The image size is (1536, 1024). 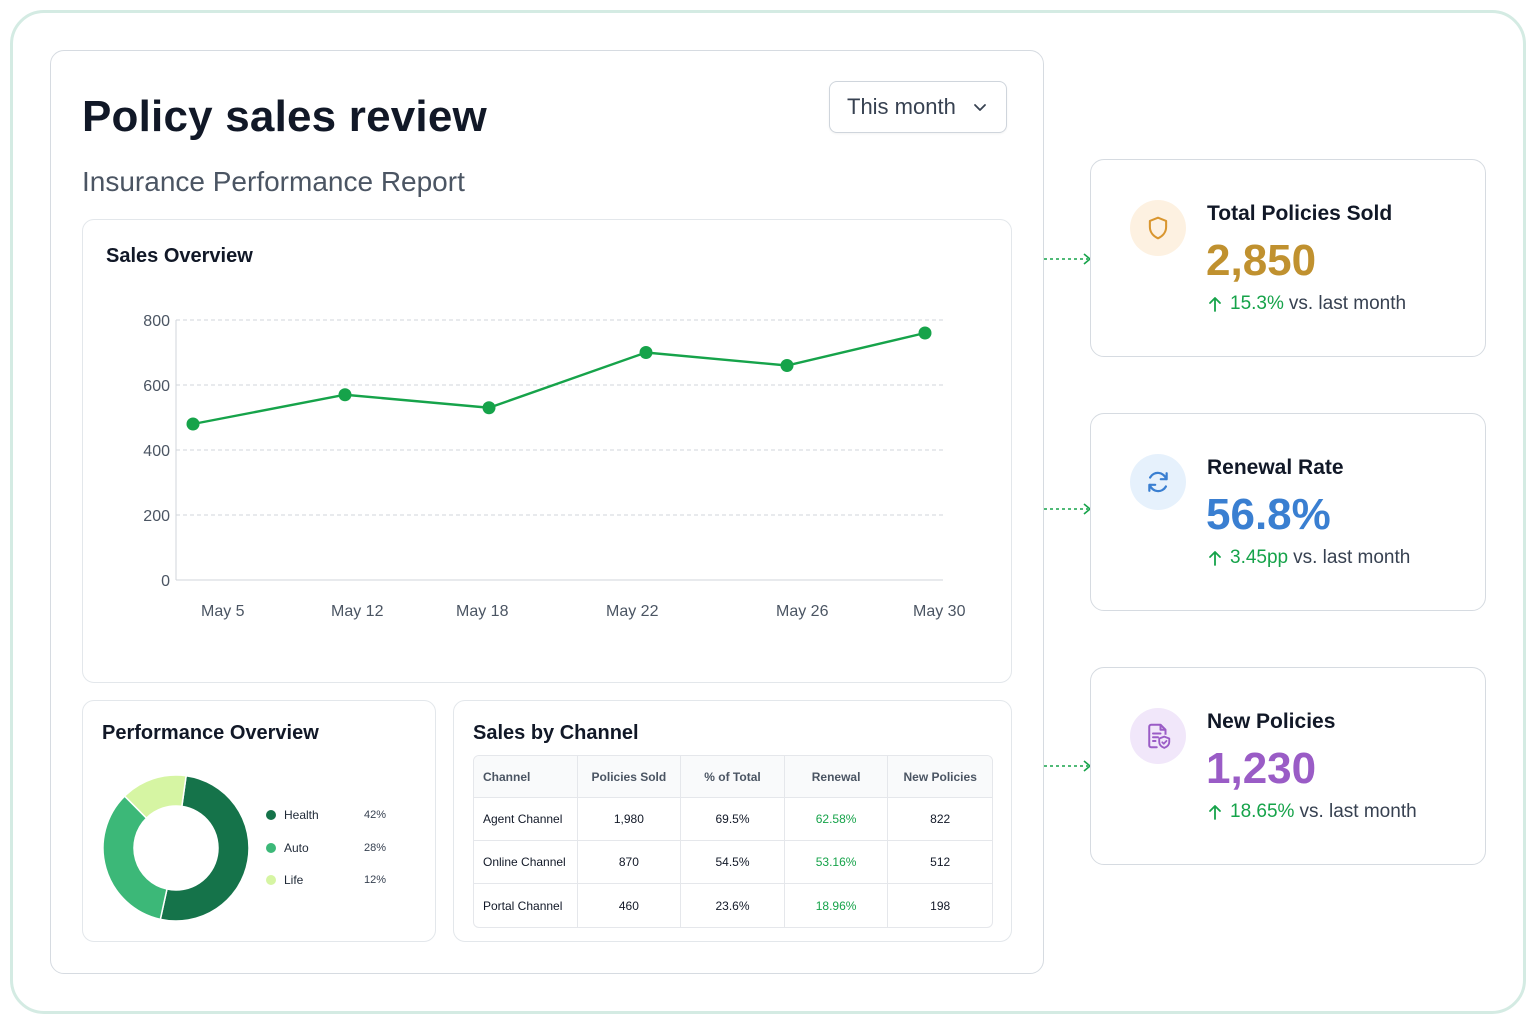 What do you see at coordinates (526, 862) in the screenshot?
I see `cell-channel: Online Channel` at bounding box center [526, 862].